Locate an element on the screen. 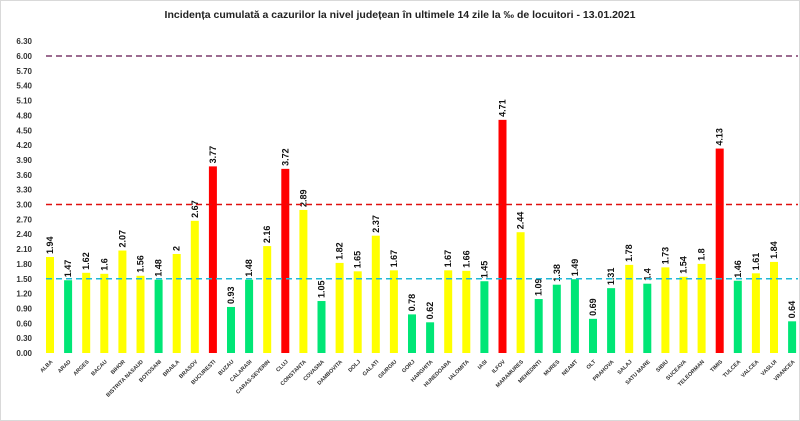  category-label: CARAS-SEVERIN is located at coordinates (253, 377).